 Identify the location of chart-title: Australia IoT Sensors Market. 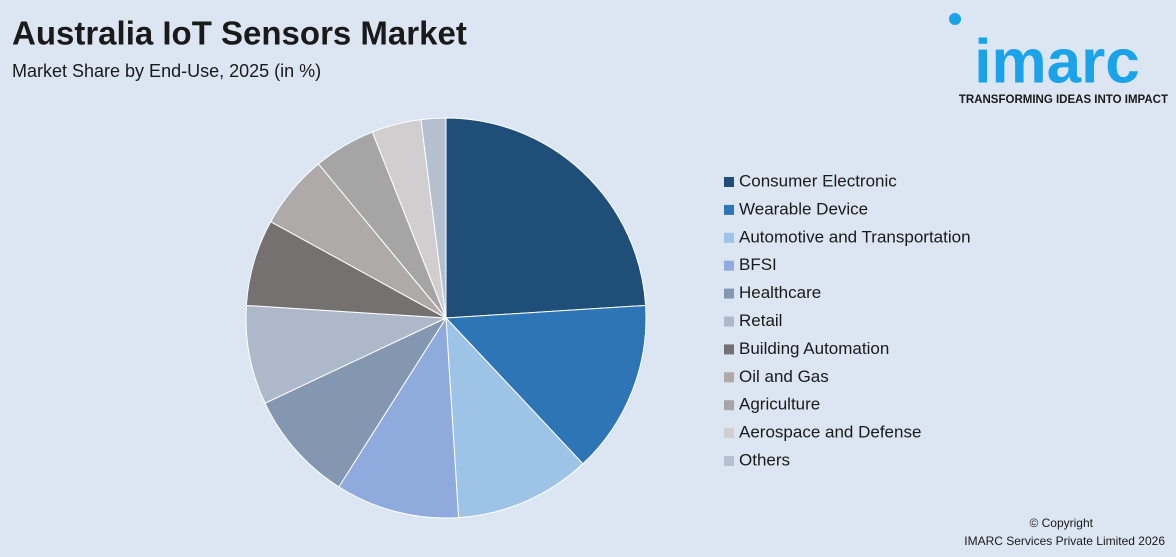
(239, 33).